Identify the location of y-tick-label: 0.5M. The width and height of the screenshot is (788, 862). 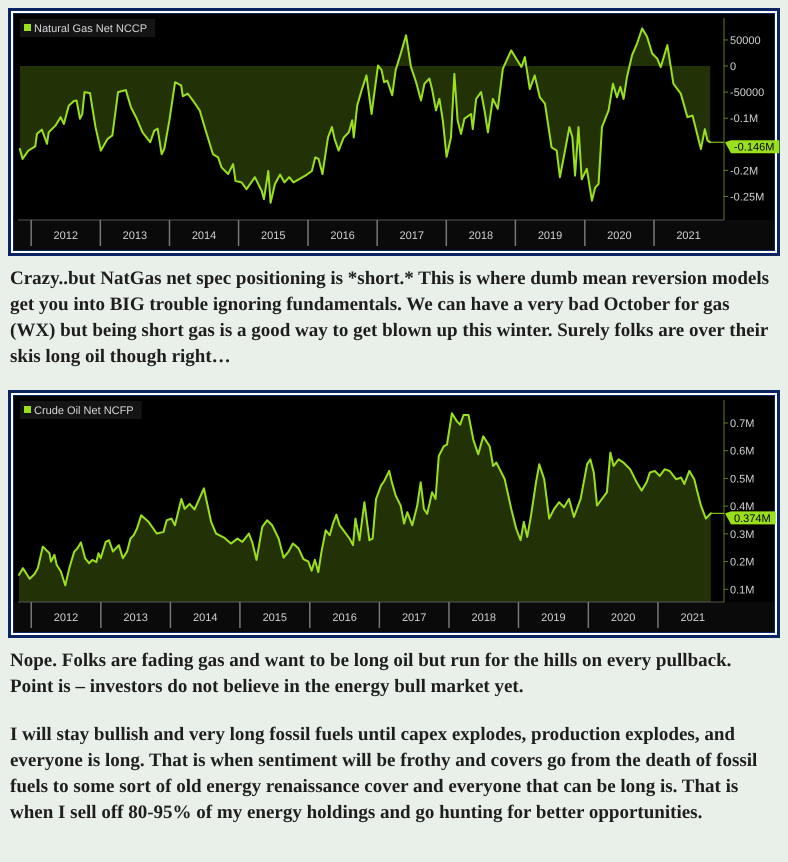
(742, 479).